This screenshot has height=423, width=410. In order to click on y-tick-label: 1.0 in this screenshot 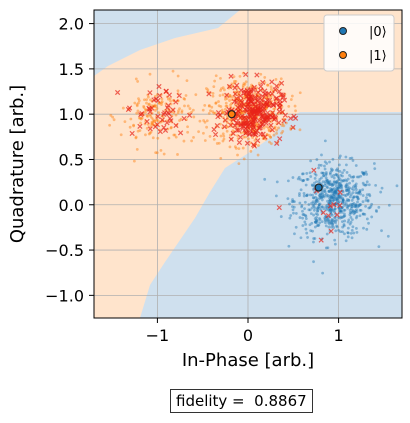, I will do `click(71, 114)`.